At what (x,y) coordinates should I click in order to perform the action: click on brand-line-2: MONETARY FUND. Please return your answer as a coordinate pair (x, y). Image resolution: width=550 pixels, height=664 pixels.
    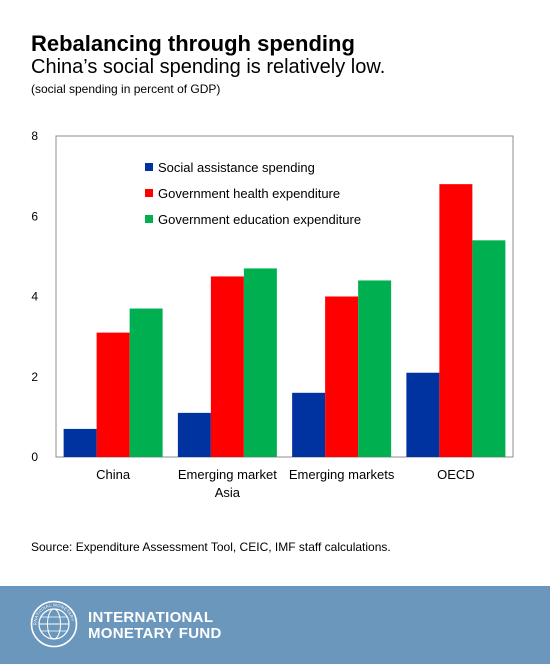
    Looking at the image, I should click on (155, 633).